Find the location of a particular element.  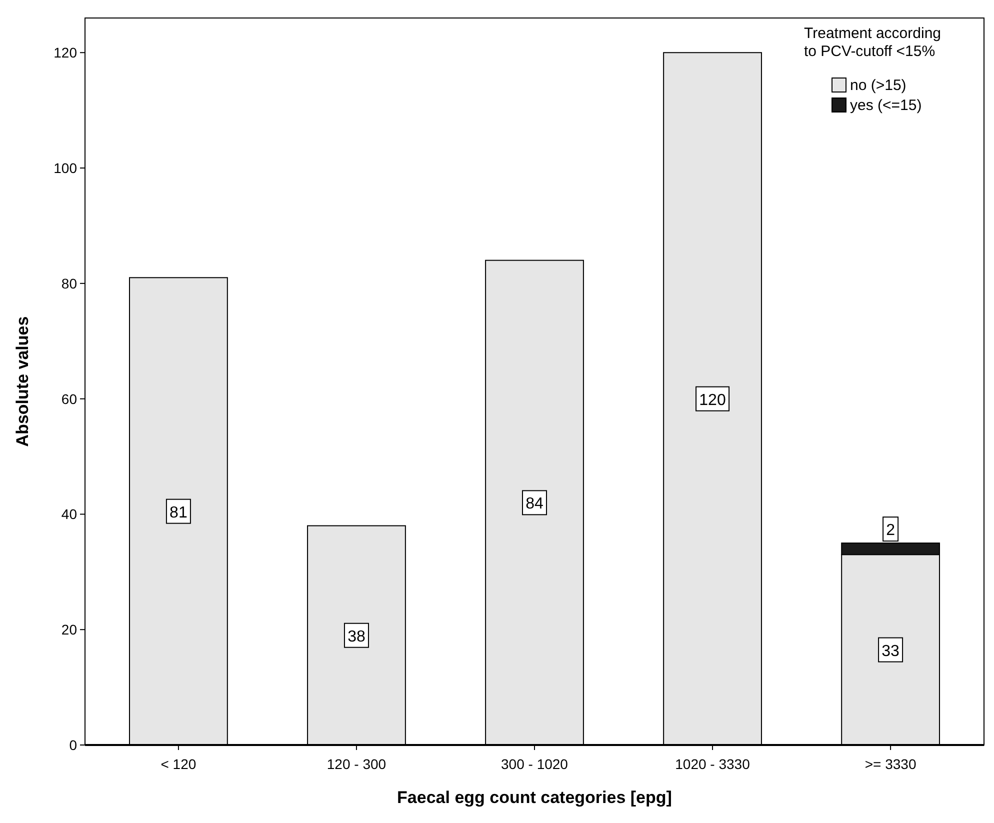

x-tick-label: 120 - 300 is located at coordinates (356, 764).